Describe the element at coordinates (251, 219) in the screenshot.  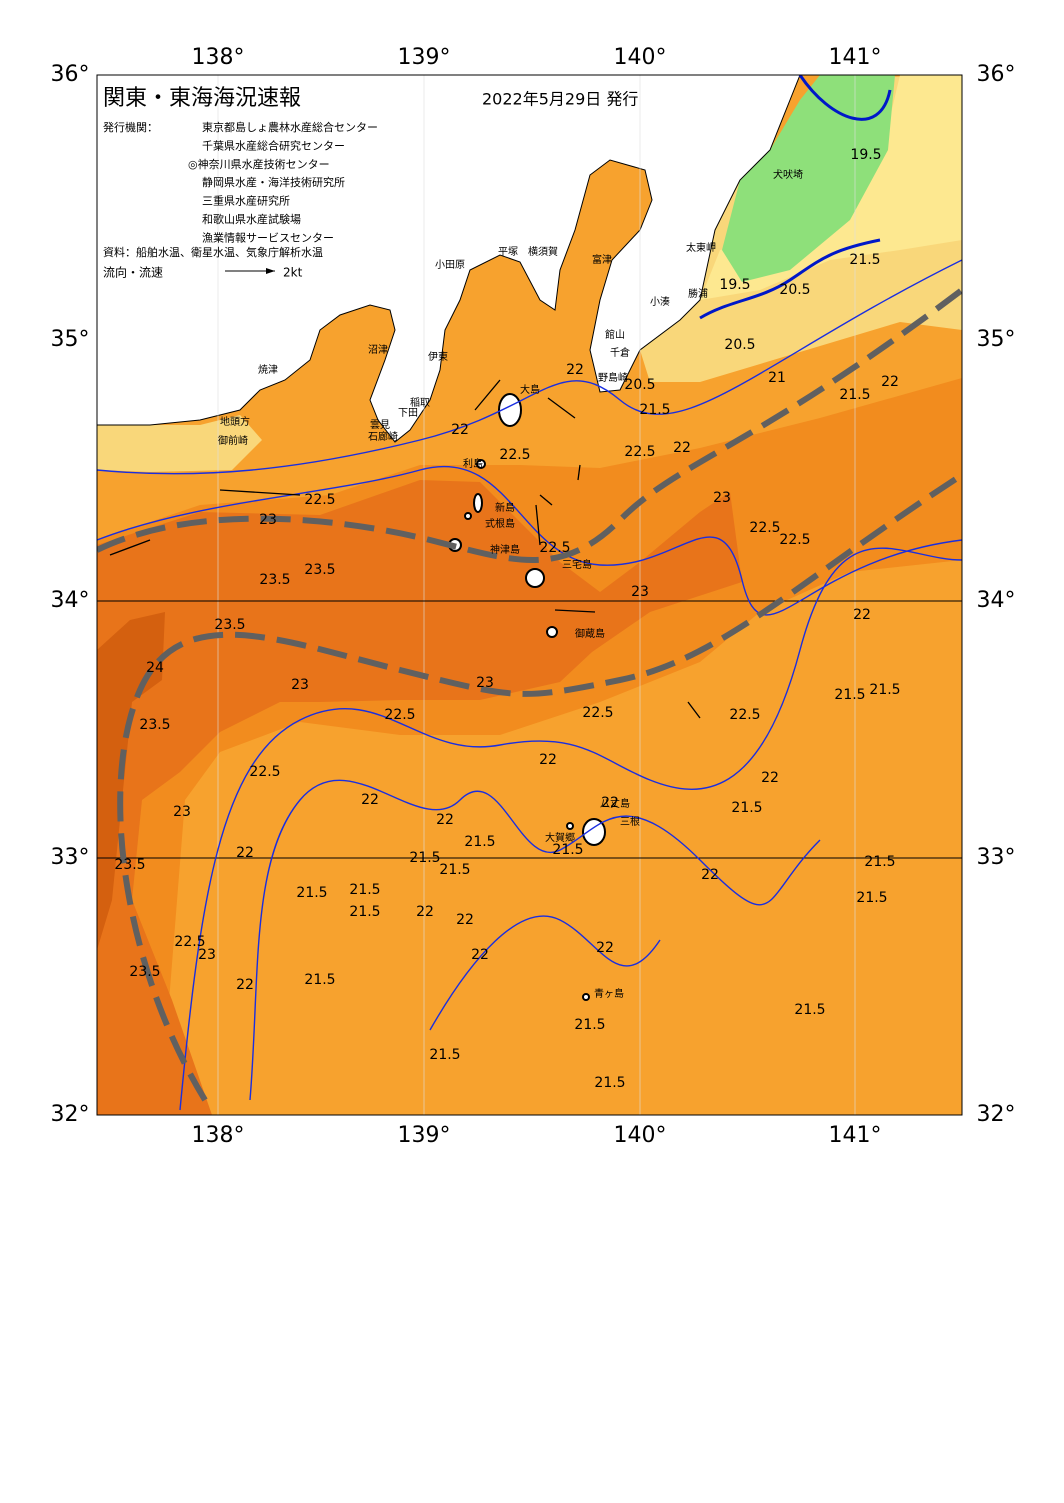
I see `publisher-item: 和歌山県水産試験場` at that location.